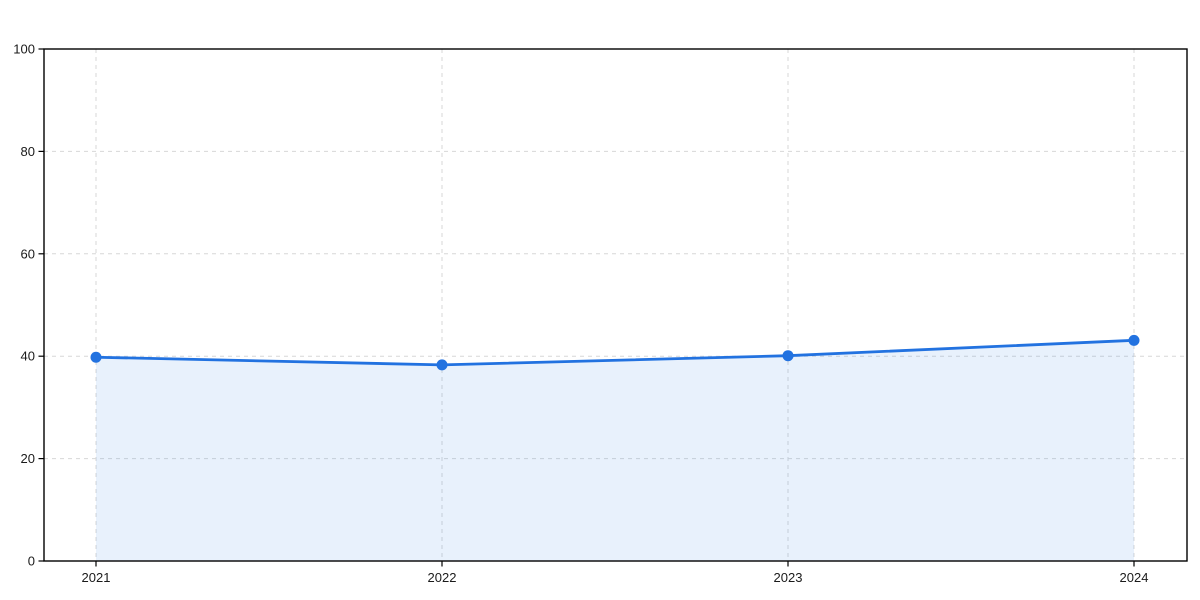 This screenshot has height=600, width=1200. I want to click on x-tick-label: 2021, so click(96, 577).